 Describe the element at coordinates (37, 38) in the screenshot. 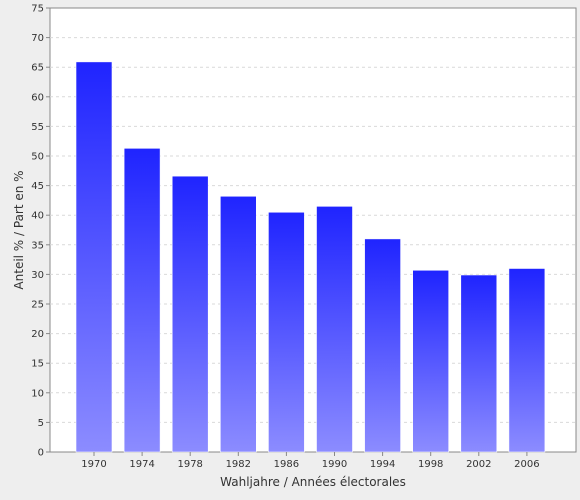

I see `y-tick-label: 70` at that location.